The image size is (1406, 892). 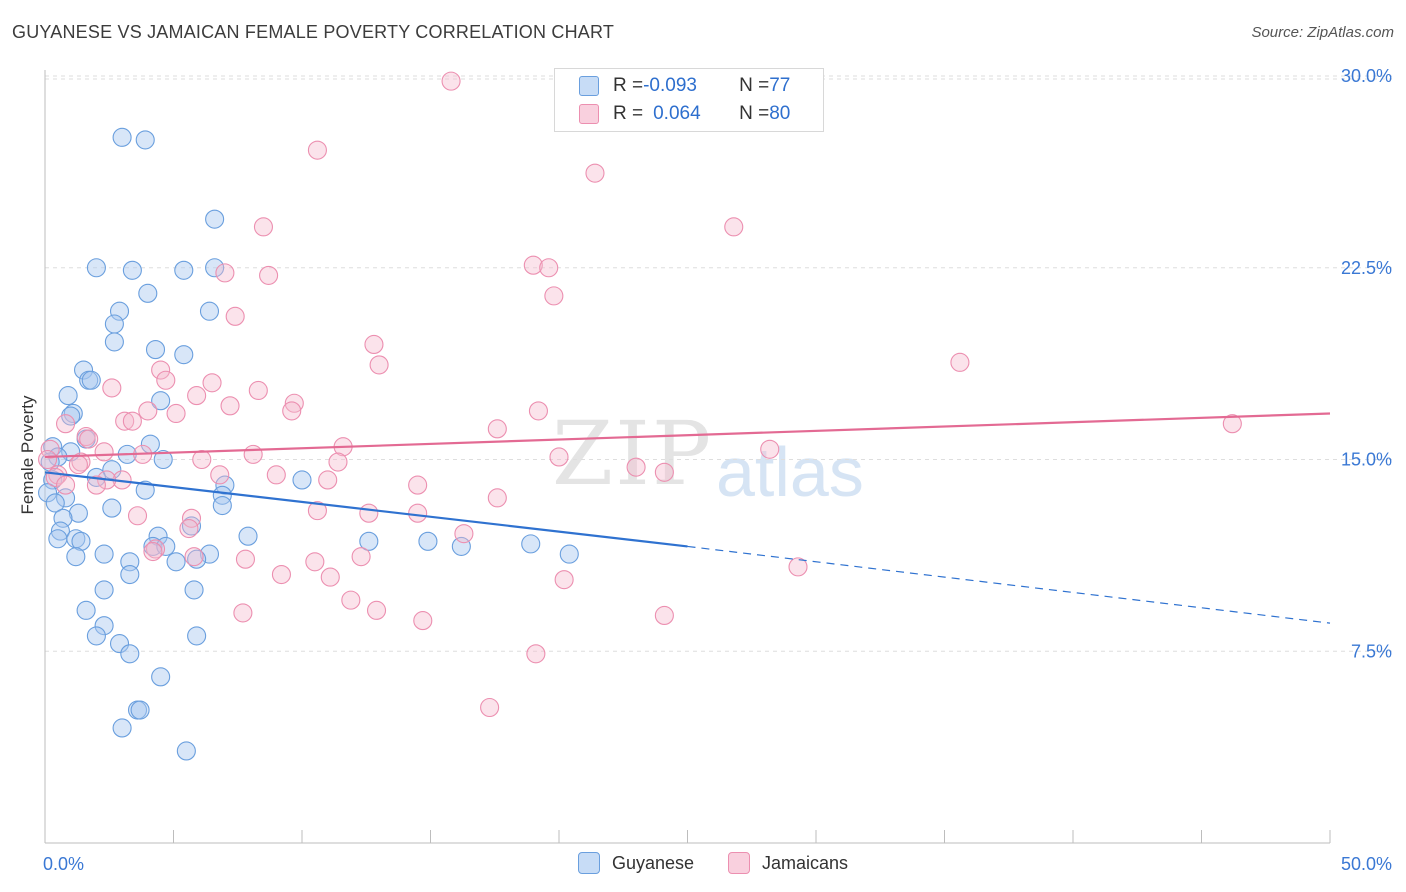 What do you see at coordinates (677, 113) in the screenshot?
I see `legend-r-value: 0.064` at bounding box center [677, 113].